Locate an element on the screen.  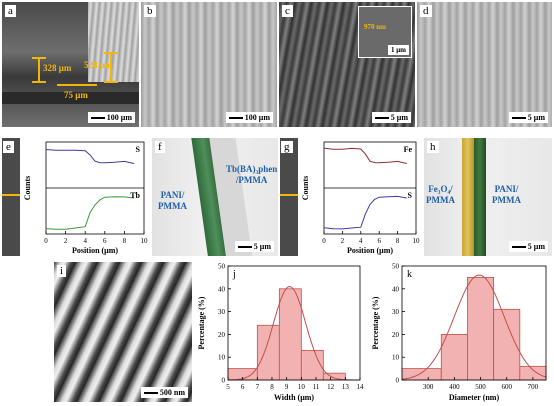
panel-label-i: i is located at coordinates (62, 271).